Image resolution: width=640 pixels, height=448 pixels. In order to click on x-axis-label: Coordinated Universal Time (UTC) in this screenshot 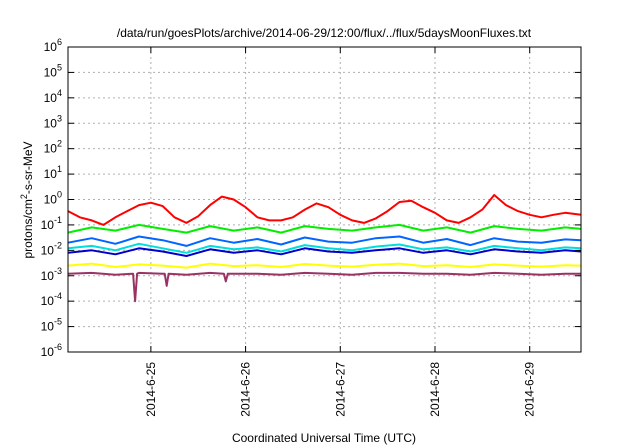, I will do `click(324, 438)`.